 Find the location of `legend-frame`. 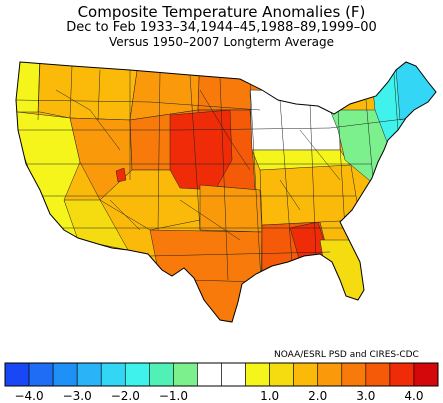

legend-frame is located at coordinates (221, 374).